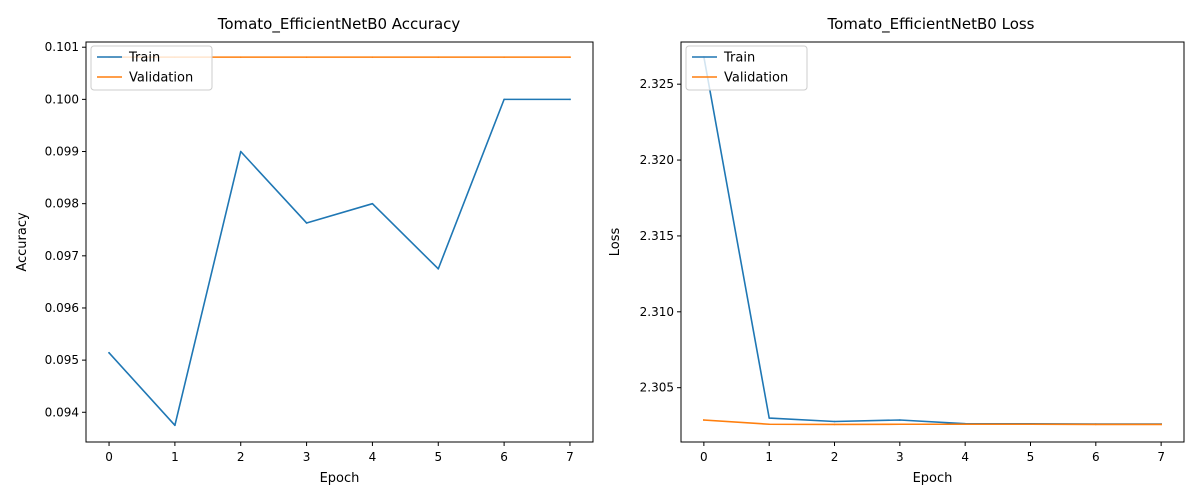 This screenshot has height=500, width=1200. Describe the element at coordinates (657, 160) in the screenshot. I see `y-tick-label: 2.320` at that location.